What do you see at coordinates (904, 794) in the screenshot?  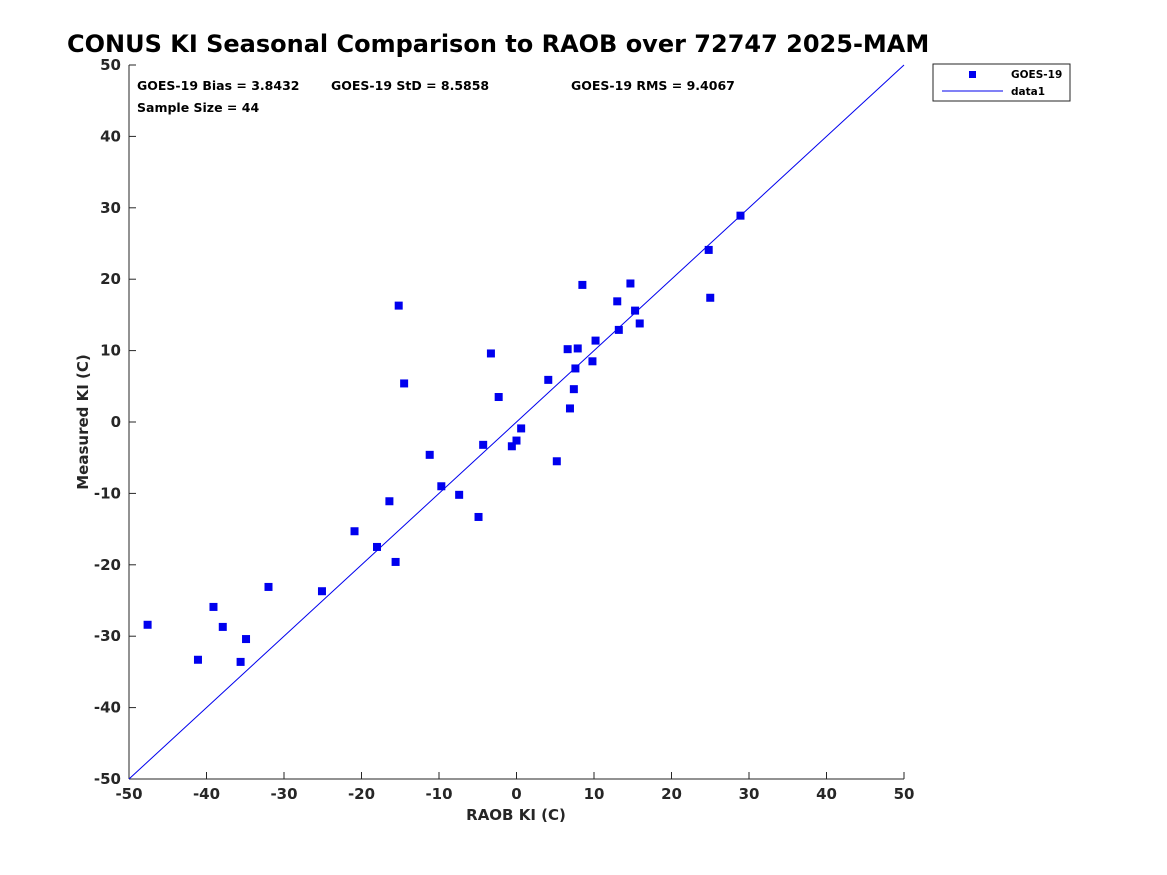 I see `x-tick-label: 50` at bounding box center [904, 794].